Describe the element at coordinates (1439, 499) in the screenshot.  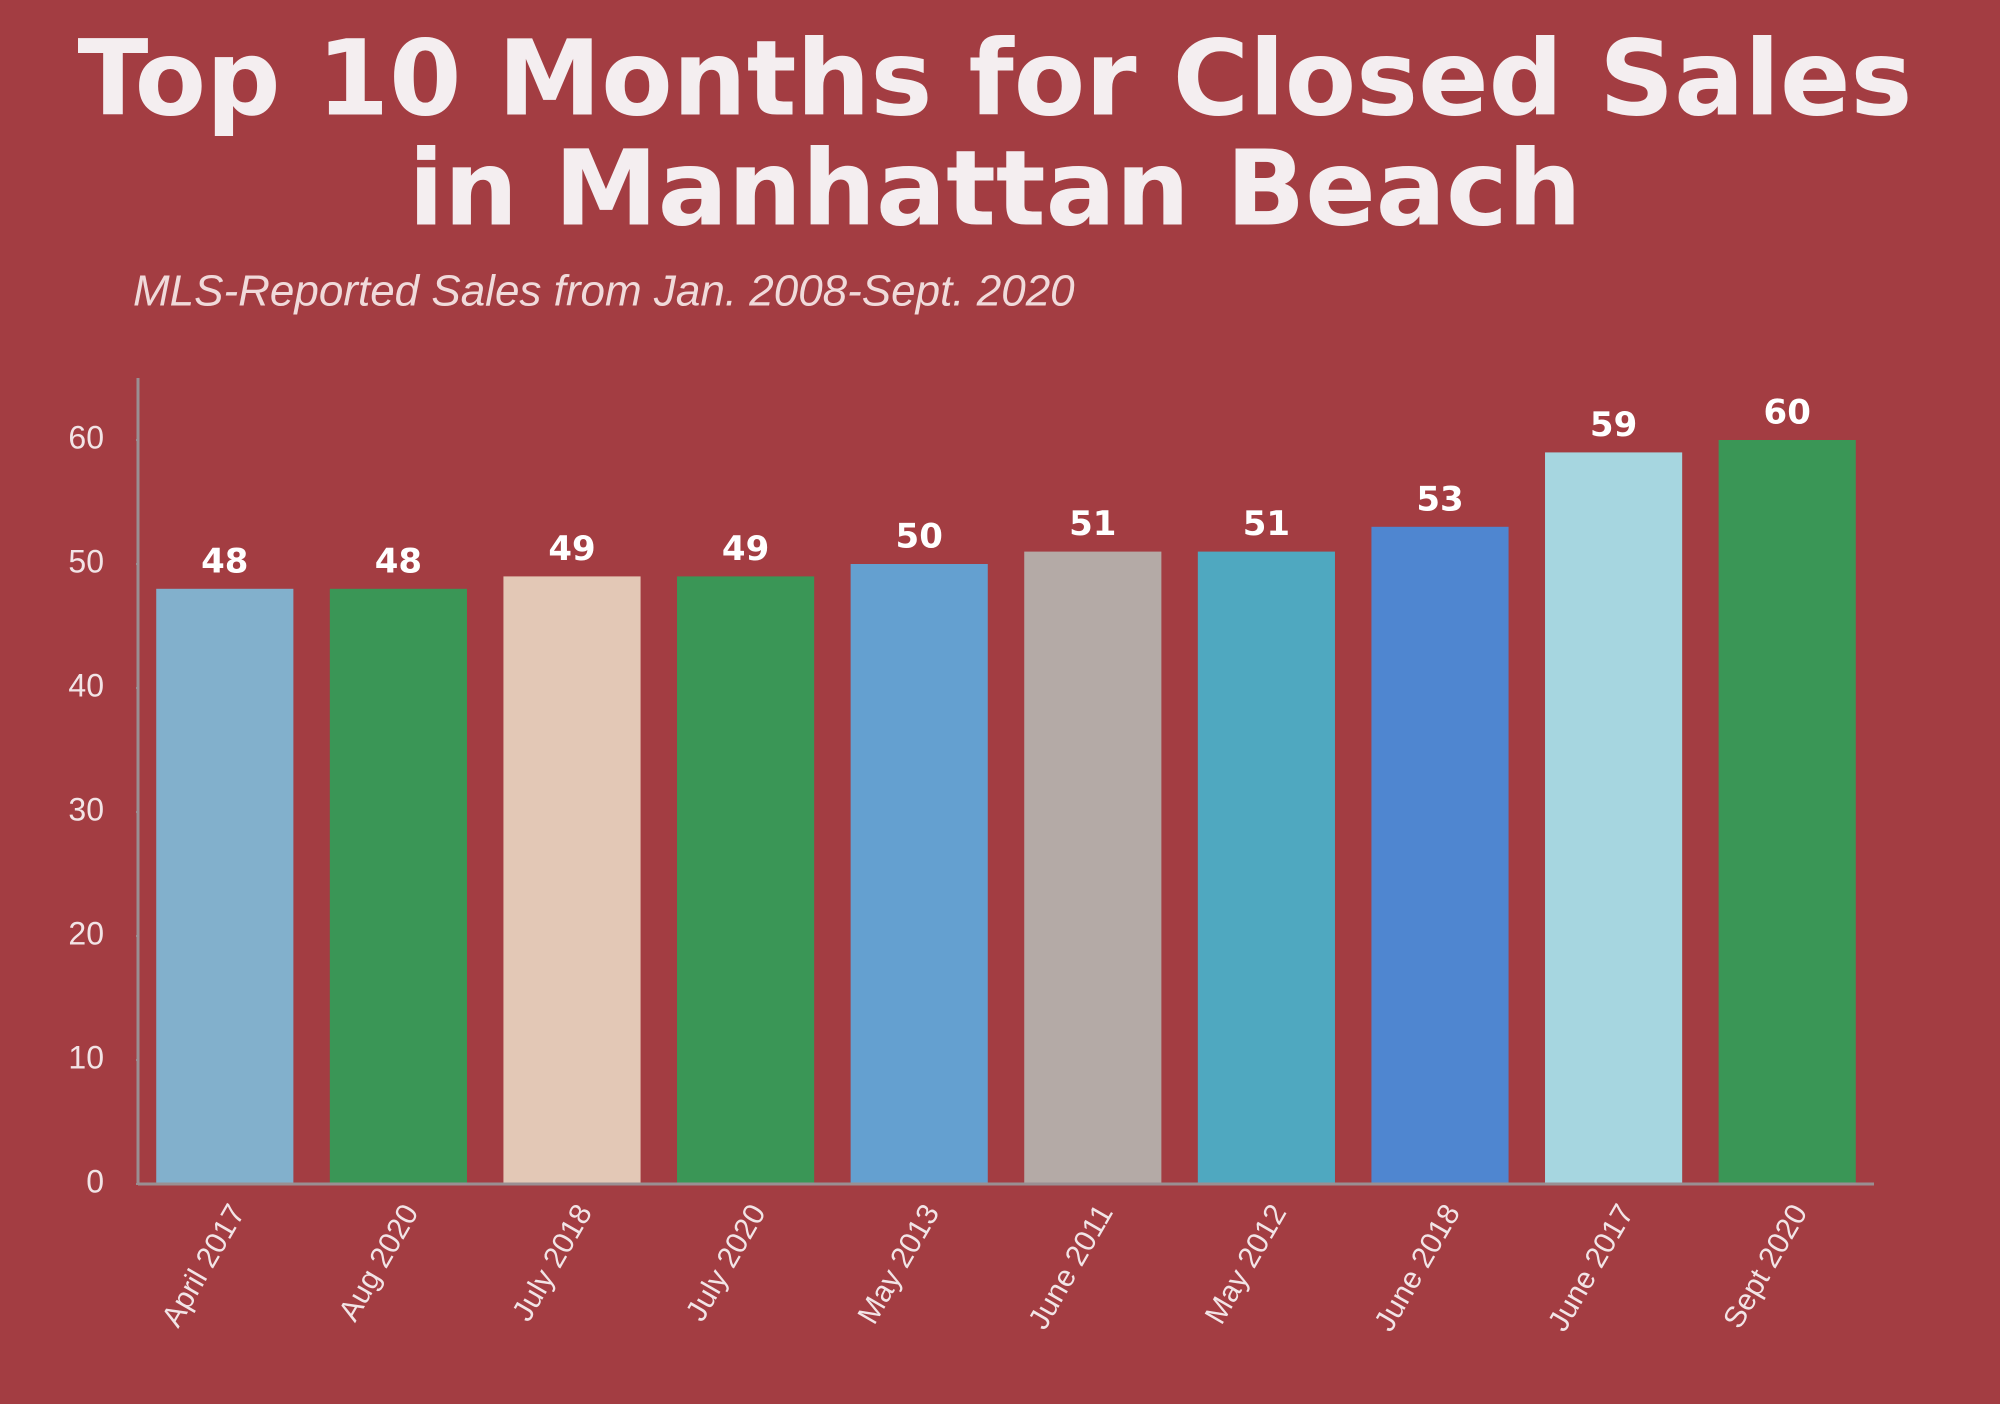
I see `value-label: 53` at that location.